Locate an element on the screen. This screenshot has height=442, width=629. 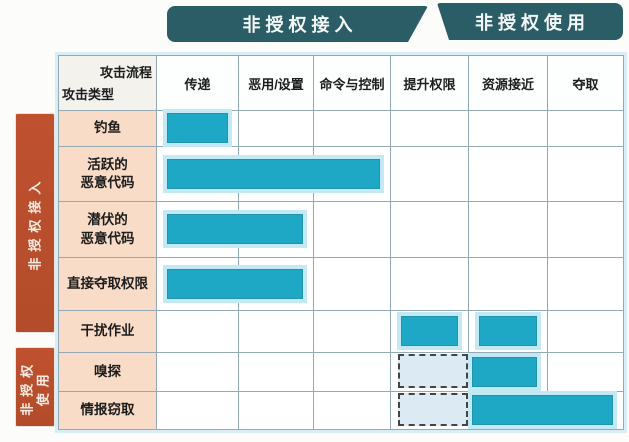
column-header-label: 恶用/设置 is located at coordinates (276, 84).